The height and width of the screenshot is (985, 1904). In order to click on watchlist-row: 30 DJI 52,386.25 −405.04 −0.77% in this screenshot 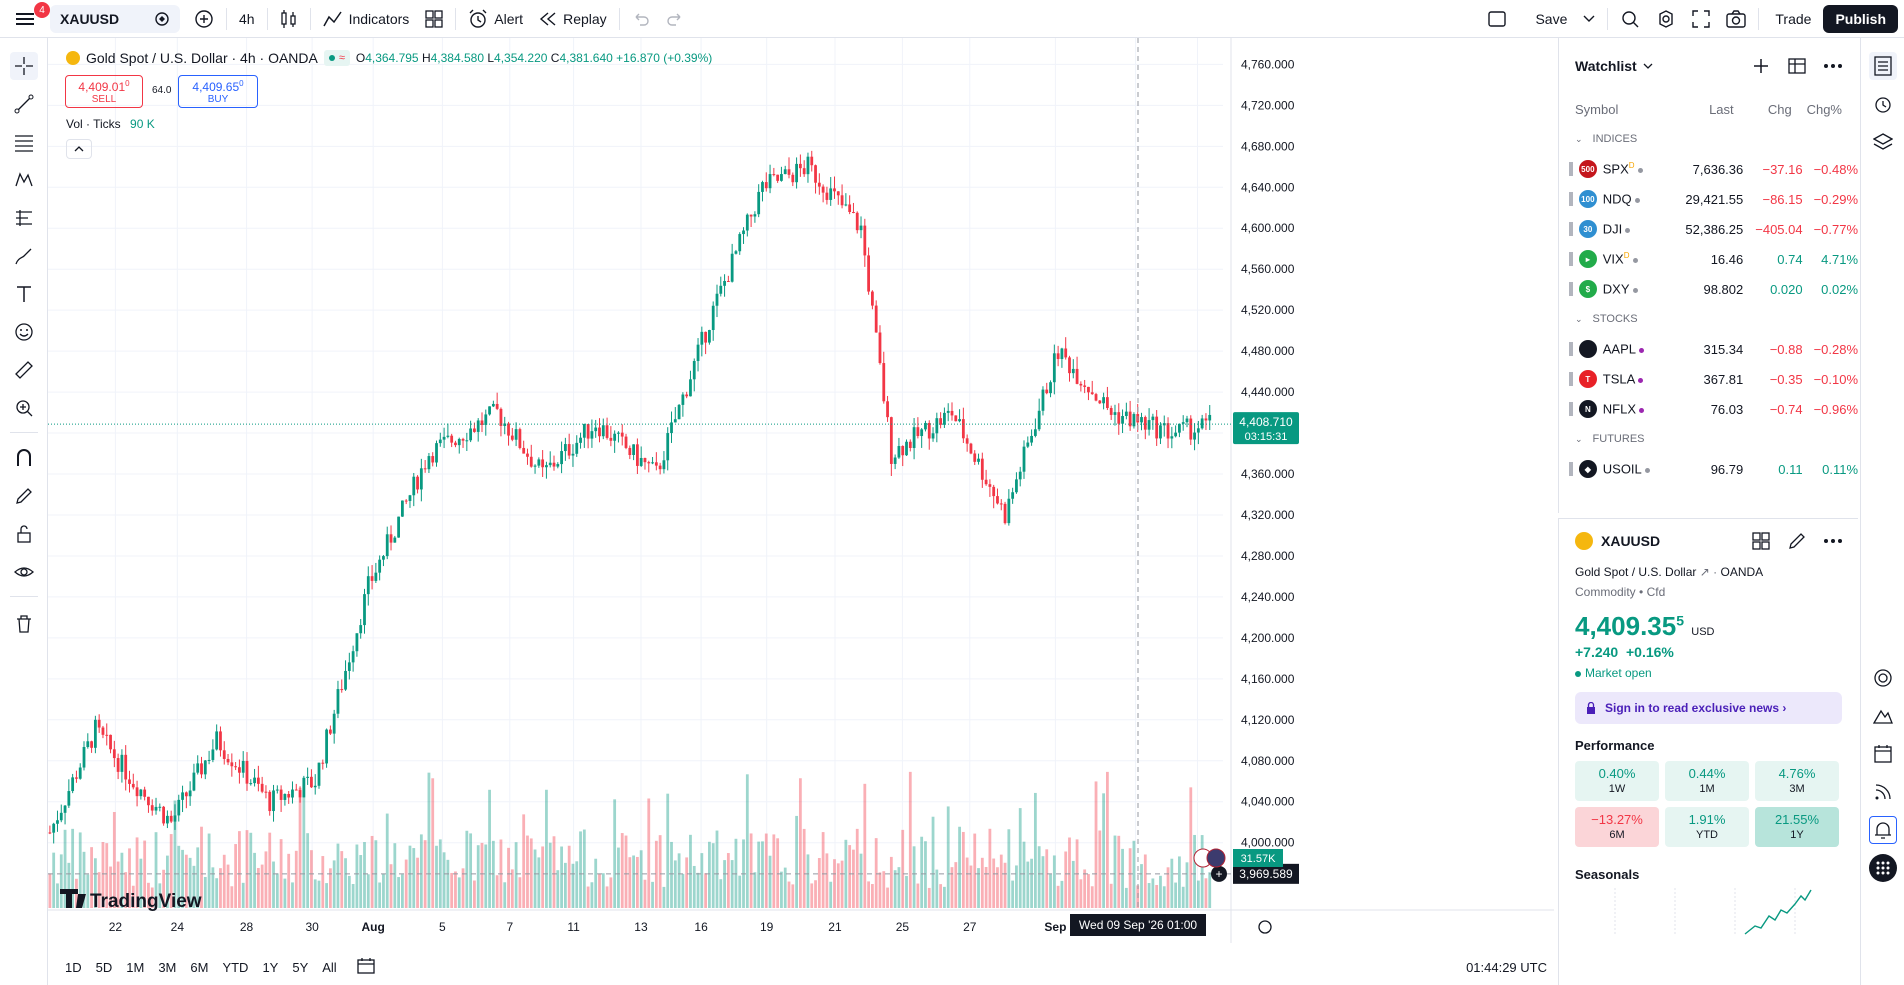, I will do `click(1708, 229)`.